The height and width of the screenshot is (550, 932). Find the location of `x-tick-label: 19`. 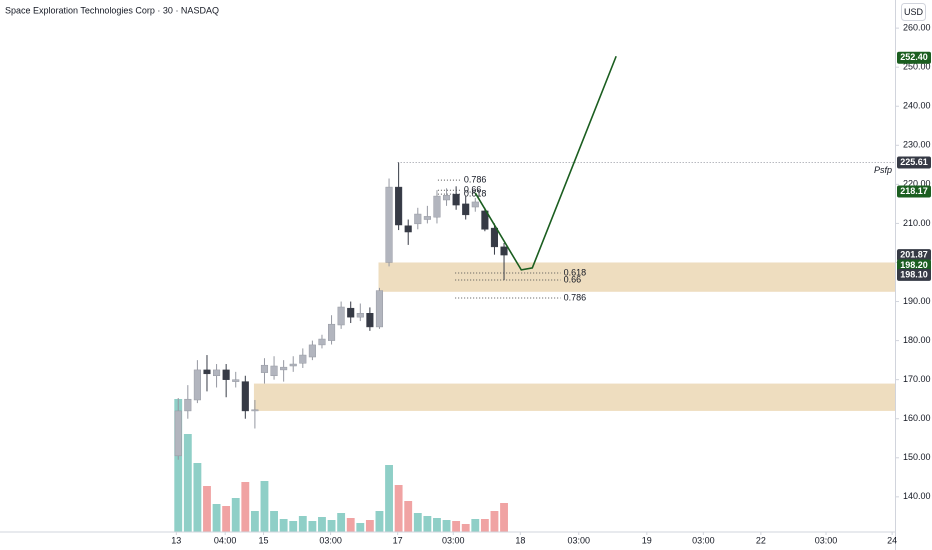

x-tick-label: 19 is located at coordinates (647, 540).